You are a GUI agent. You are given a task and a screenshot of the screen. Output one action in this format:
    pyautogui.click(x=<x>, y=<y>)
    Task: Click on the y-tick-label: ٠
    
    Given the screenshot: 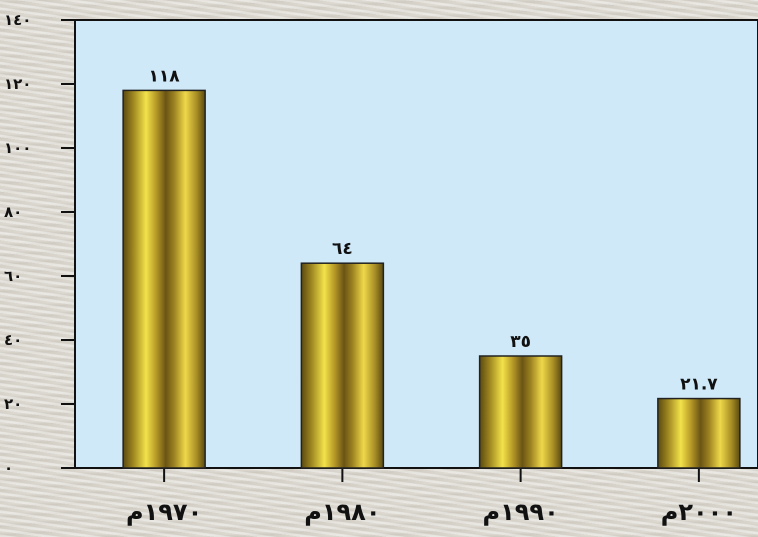 What is the action you would take?
    pyautogui.click(x=8, y=468)
    